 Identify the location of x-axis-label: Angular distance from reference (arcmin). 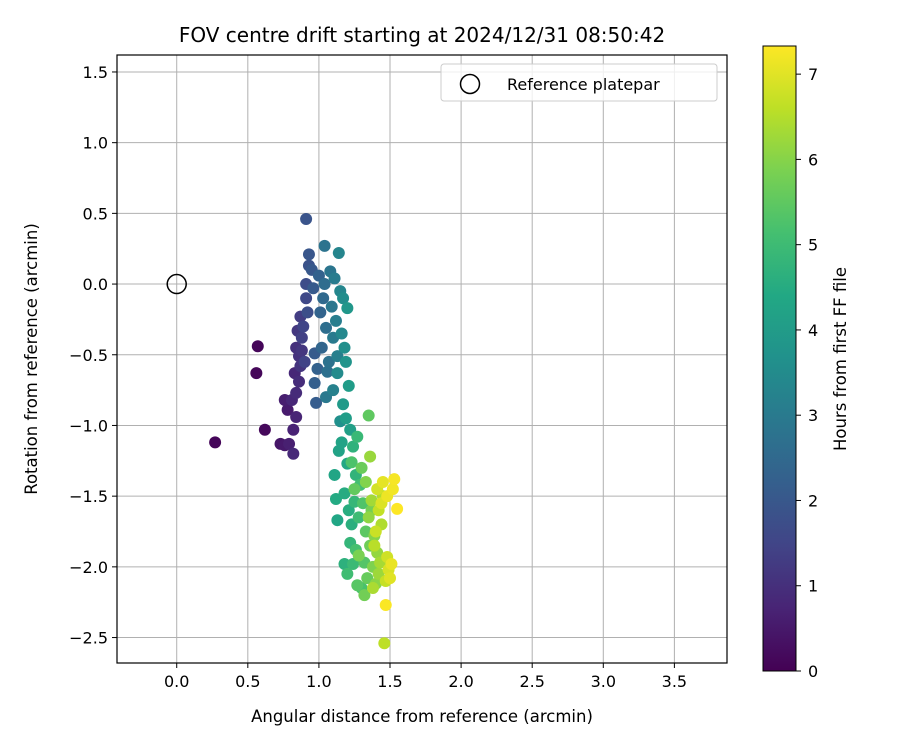
(422, 716).